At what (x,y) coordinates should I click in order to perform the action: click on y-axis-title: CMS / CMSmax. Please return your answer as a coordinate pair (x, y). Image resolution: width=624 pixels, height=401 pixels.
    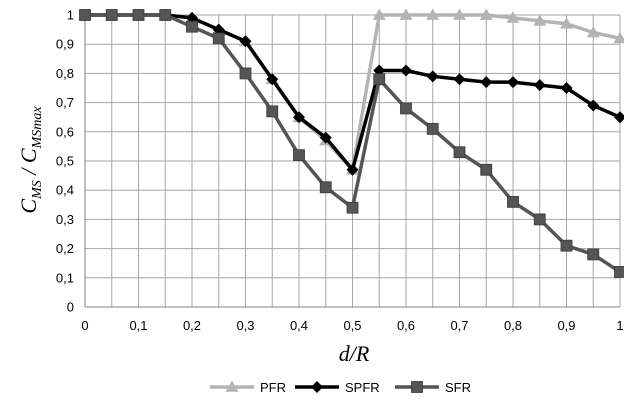
    Looking at the image, I should click on (30, 160).